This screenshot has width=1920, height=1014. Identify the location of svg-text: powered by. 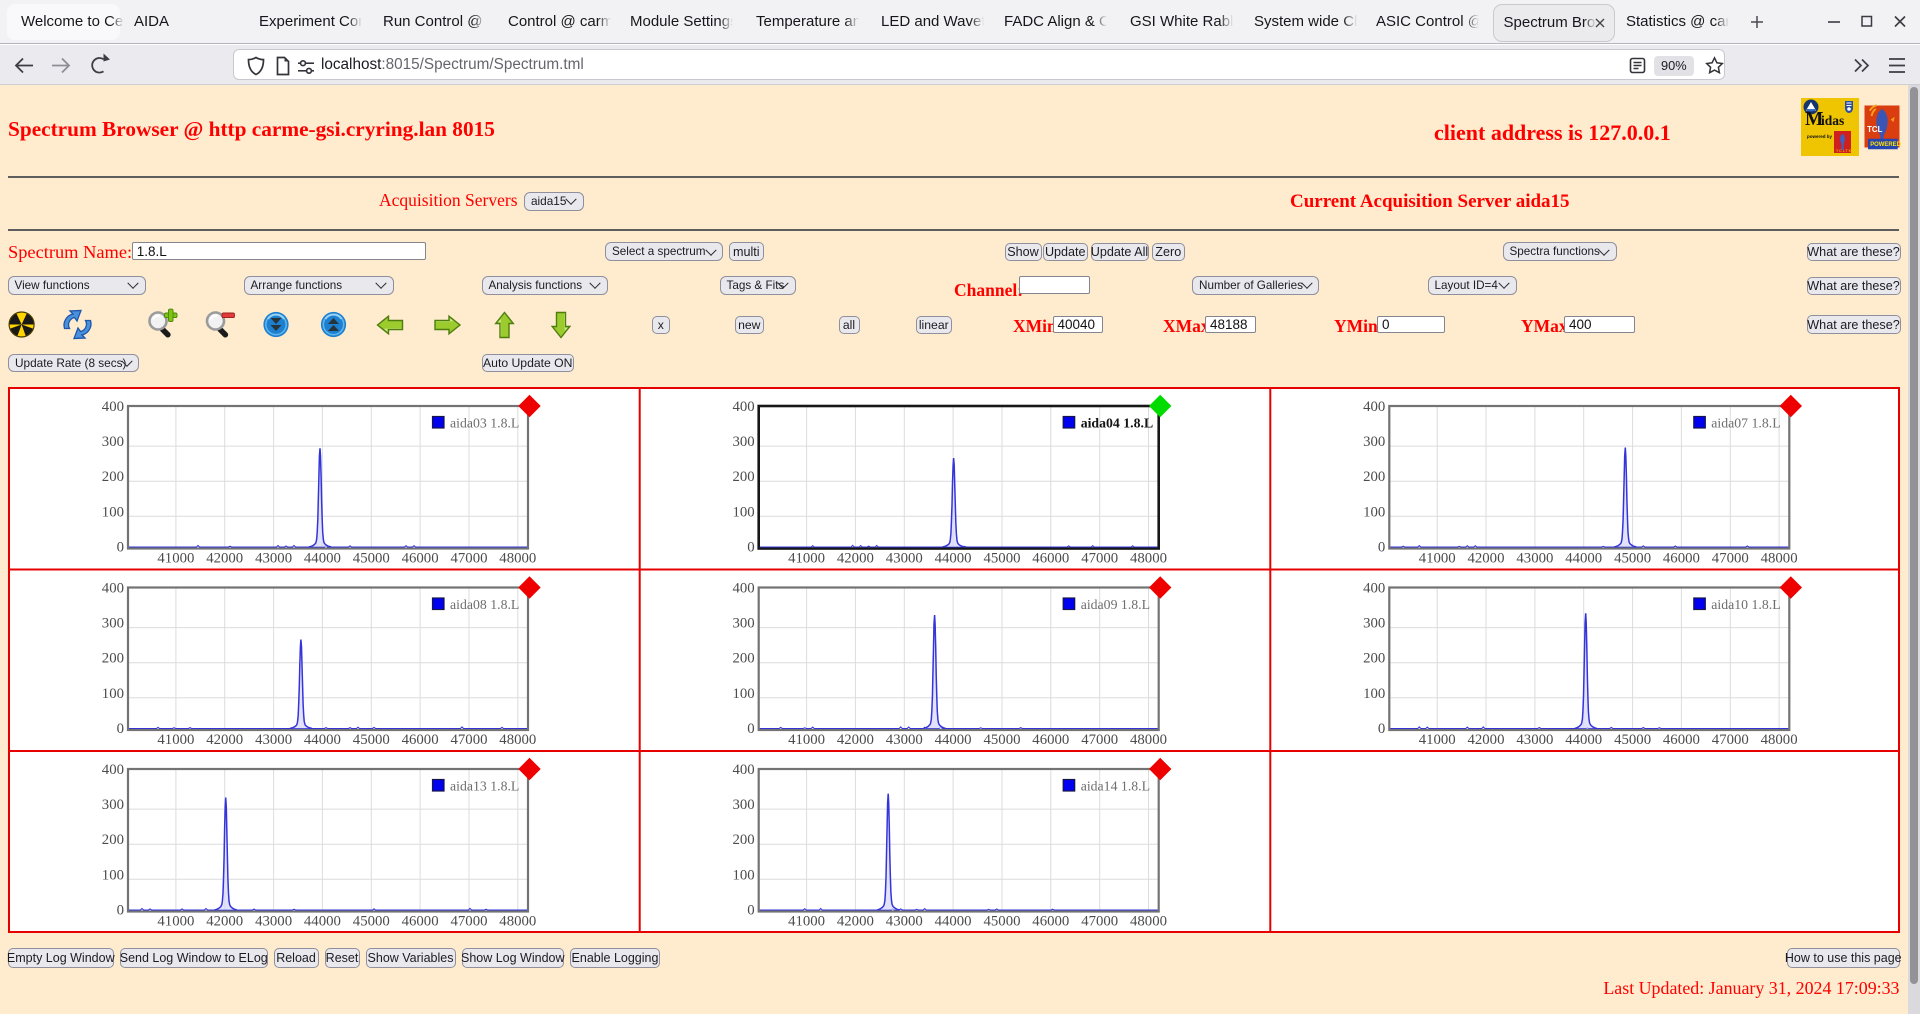
(1820, 136).